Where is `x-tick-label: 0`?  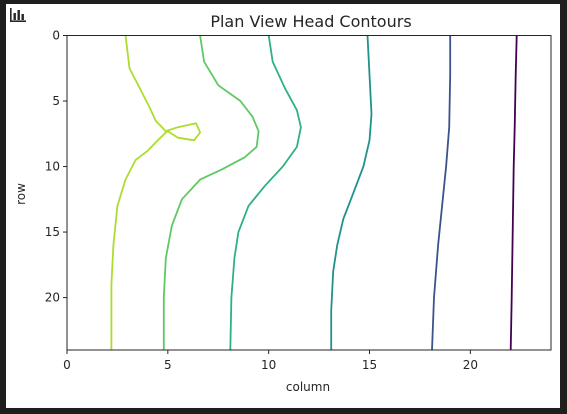
x-tick-label: 0 is located at coordinates (67, 365).